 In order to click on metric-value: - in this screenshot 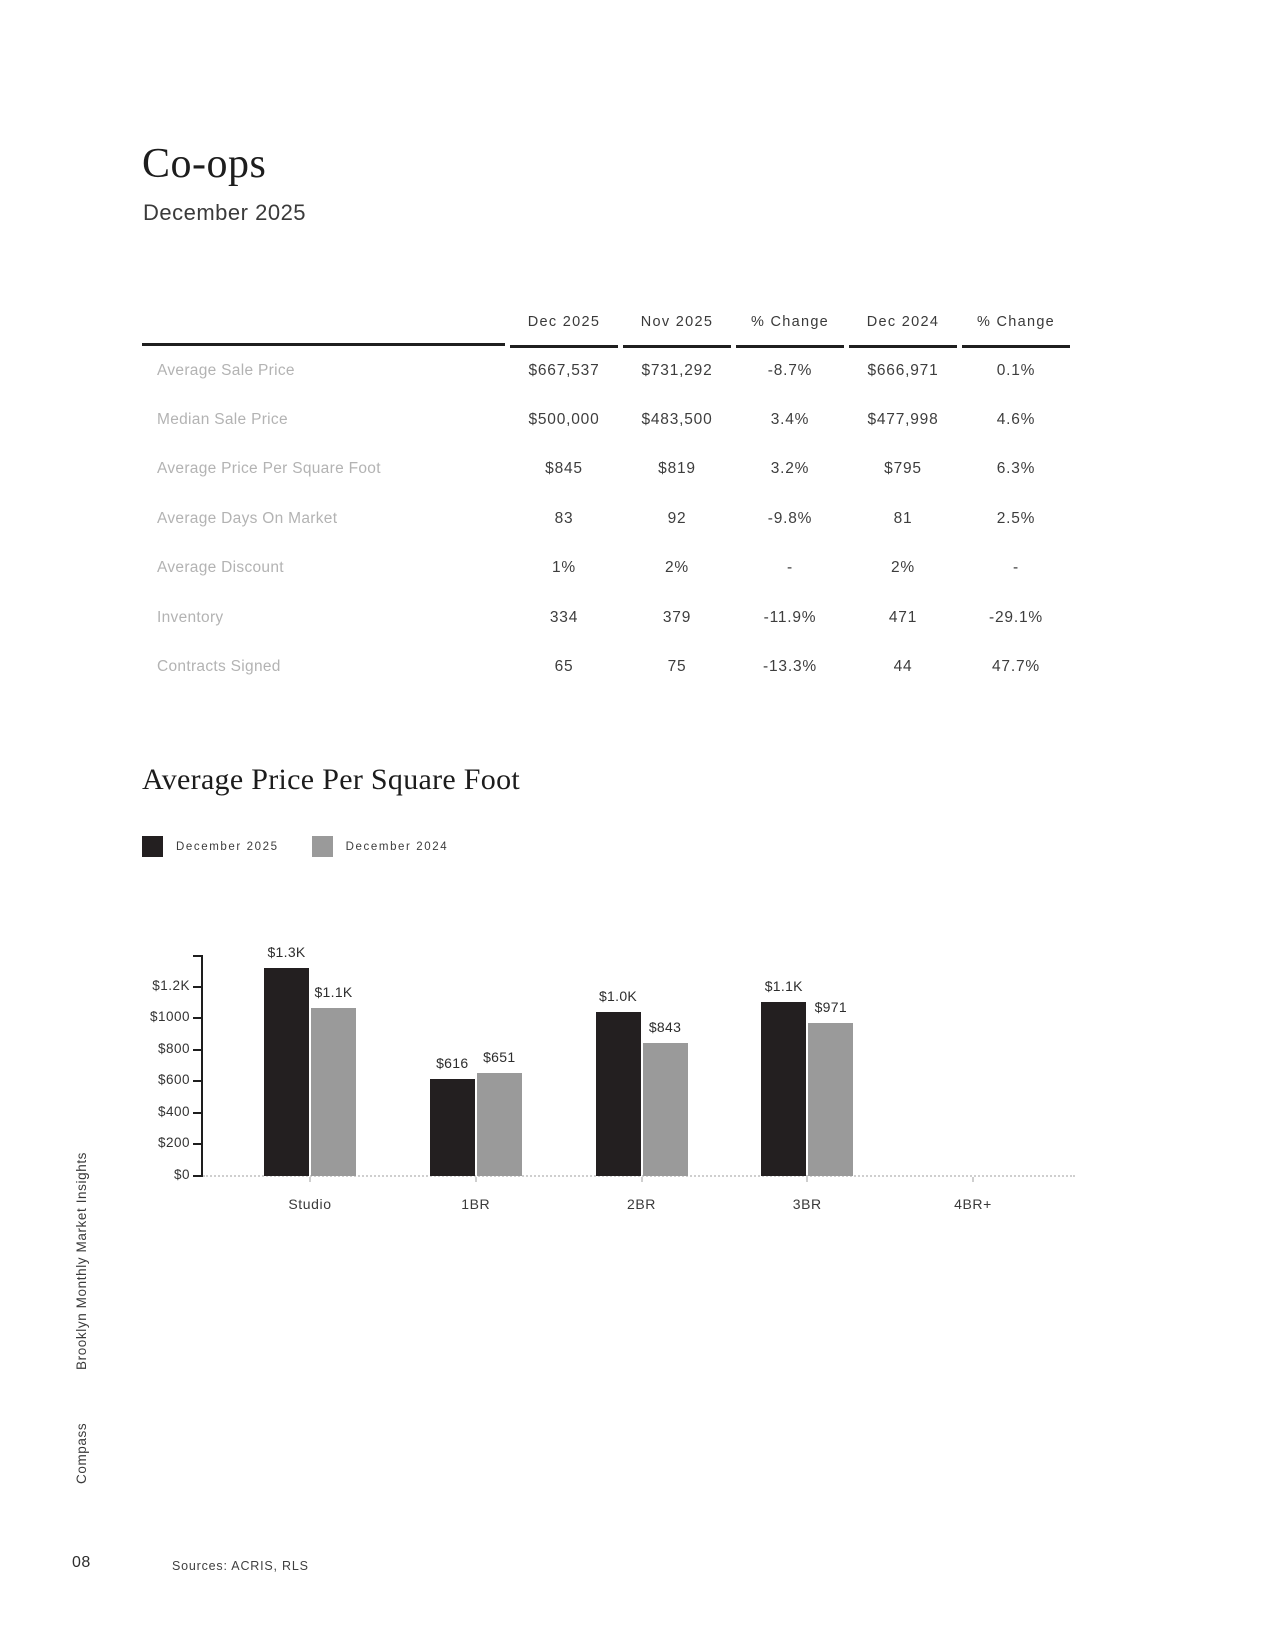, I will do `click(1016, 568)`.